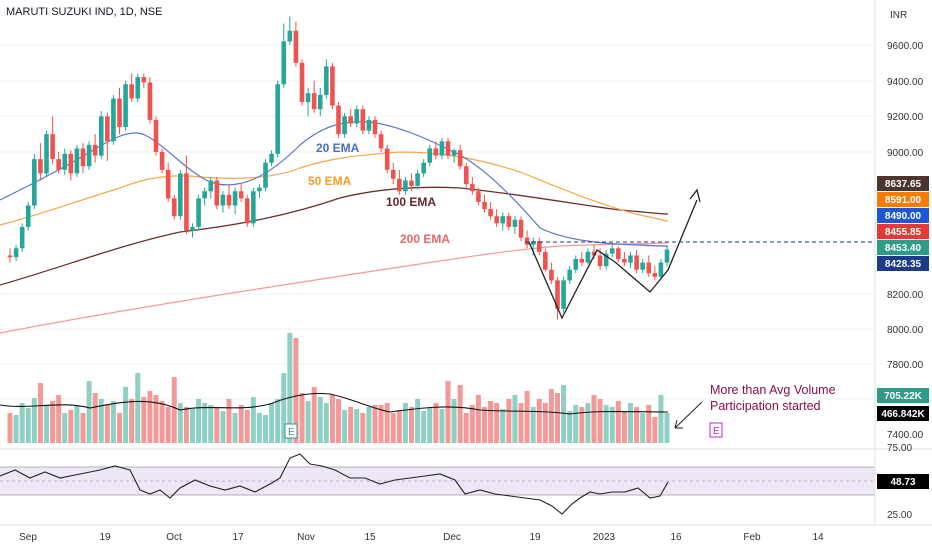 This screenshot has height=550, width=932. I want to click on currency-label: INR, so click(898, 15).